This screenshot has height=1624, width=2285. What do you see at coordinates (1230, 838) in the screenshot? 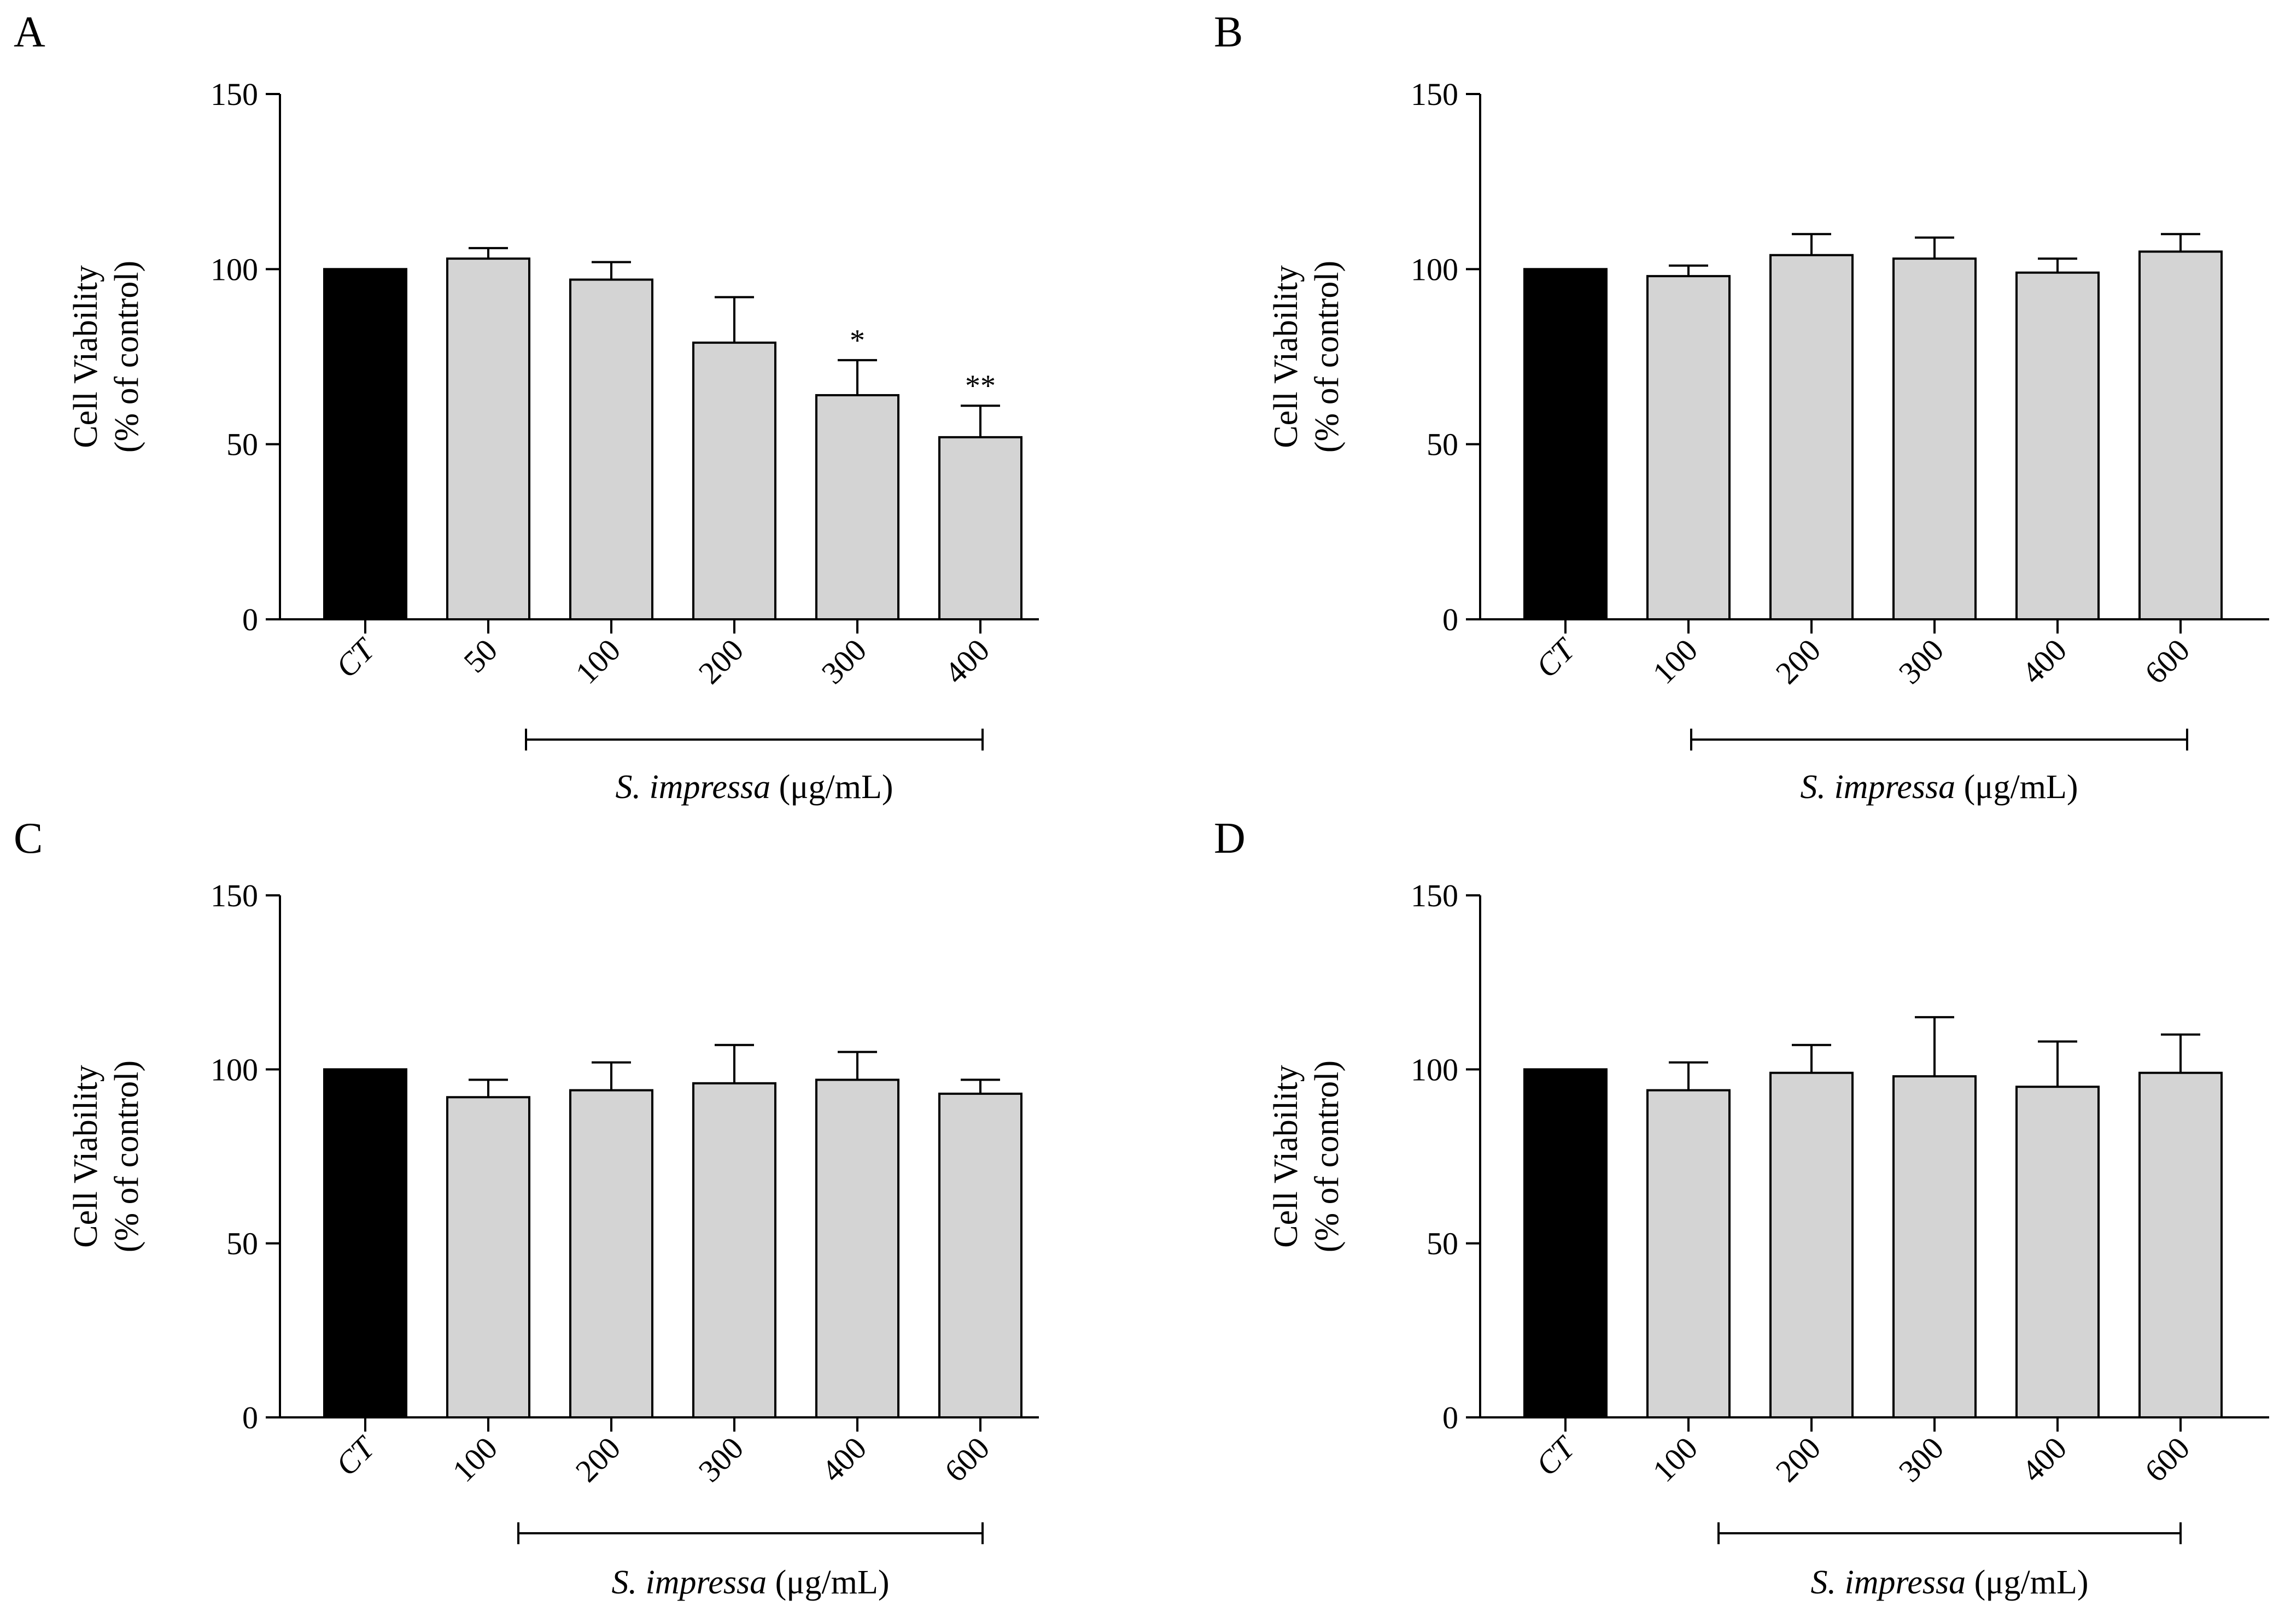
I see `panel-letter-D: D` at bounding box center [1230, 838].